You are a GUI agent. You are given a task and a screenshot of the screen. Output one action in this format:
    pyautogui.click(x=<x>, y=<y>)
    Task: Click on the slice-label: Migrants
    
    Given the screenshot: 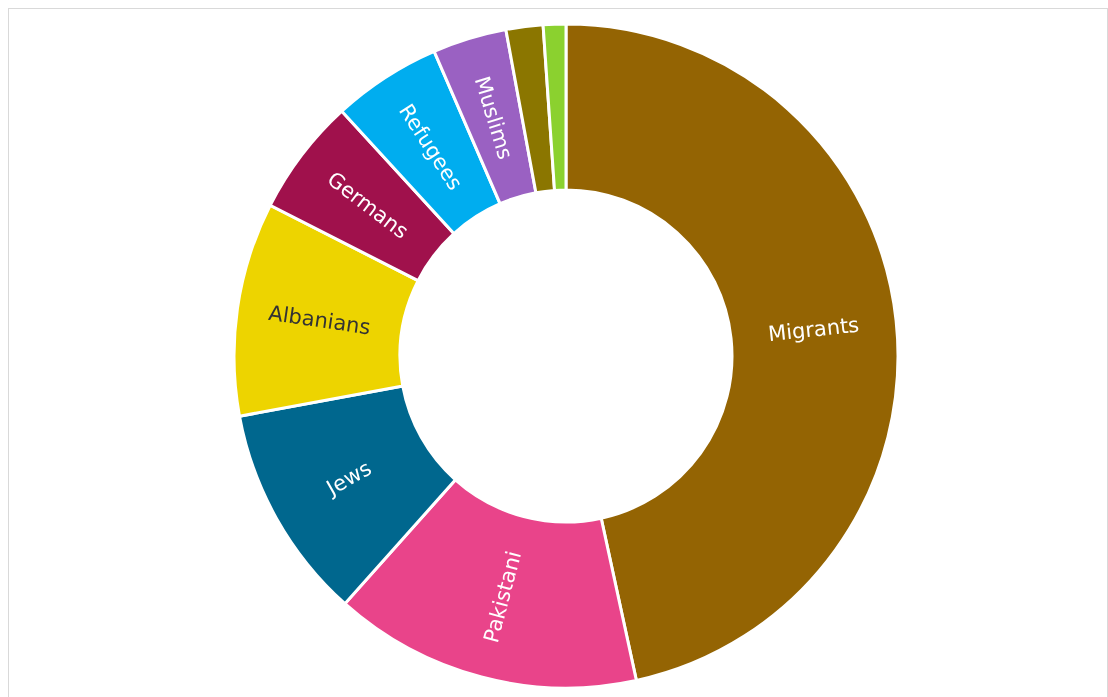 What is the action you would take?
    pyautogui.click(x=813, y=329)
    